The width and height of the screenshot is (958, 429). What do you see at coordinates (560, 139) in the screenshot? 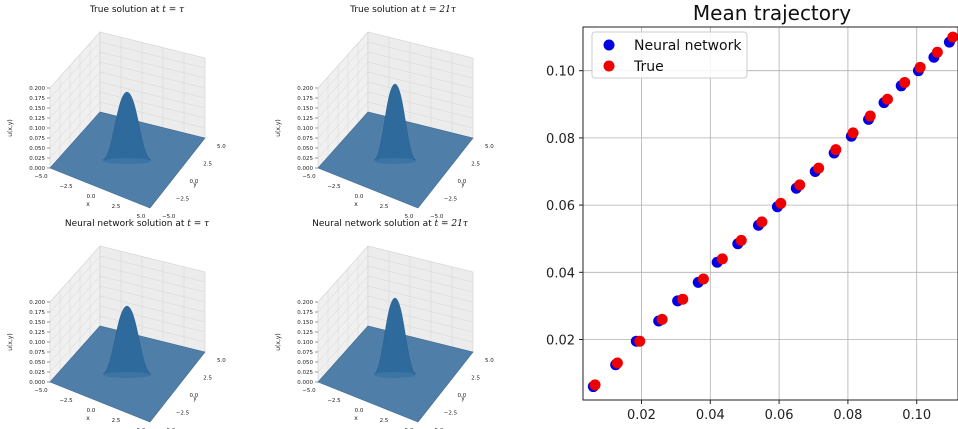
I see `y-tick-label: 0.08` at bounding box center [560, 139].